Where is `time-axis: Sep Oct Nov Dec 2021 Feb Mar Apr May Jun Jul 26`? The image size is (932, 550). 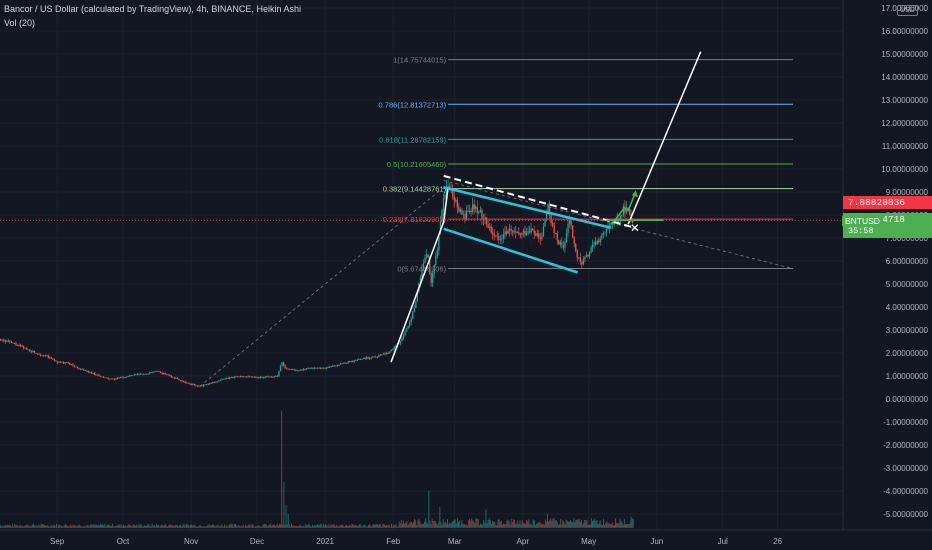
time-axis: Sep Oct Nov Dec 2021 Feb Mar Apr May Jun Jul 26 is located at coordinates (416, 541).